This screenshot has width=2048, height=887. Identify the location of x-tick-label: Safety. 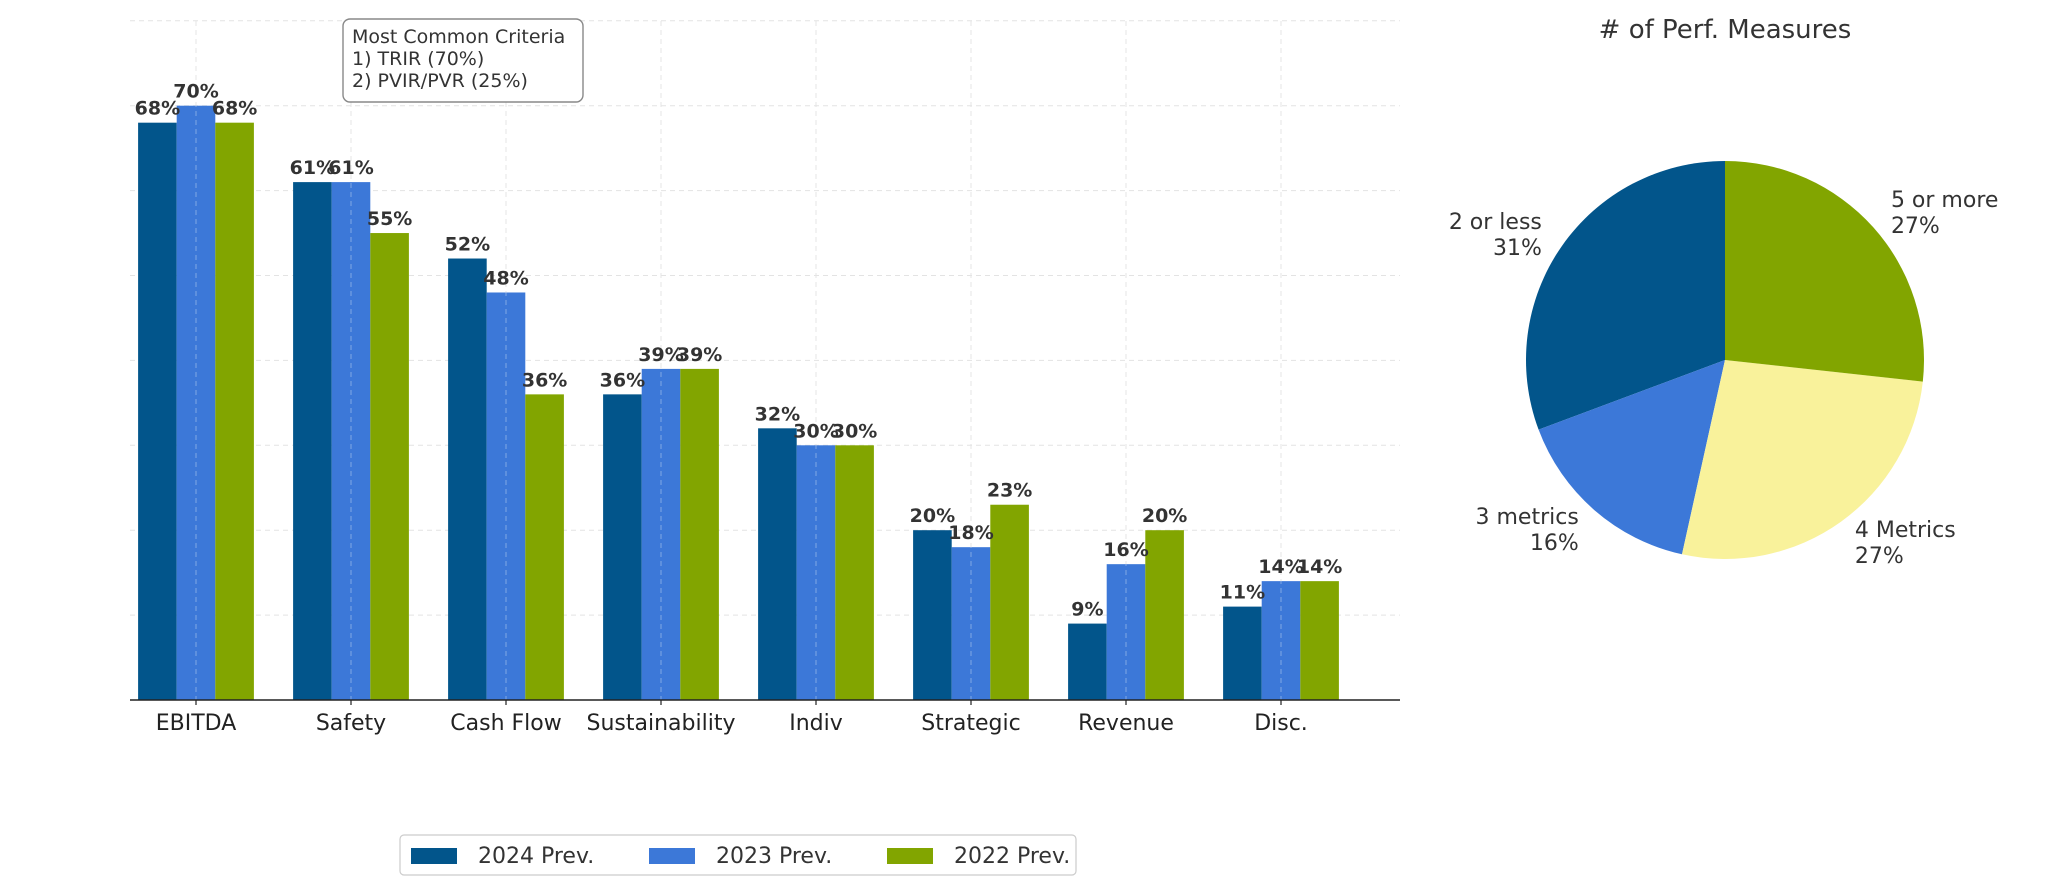
(351, 723).